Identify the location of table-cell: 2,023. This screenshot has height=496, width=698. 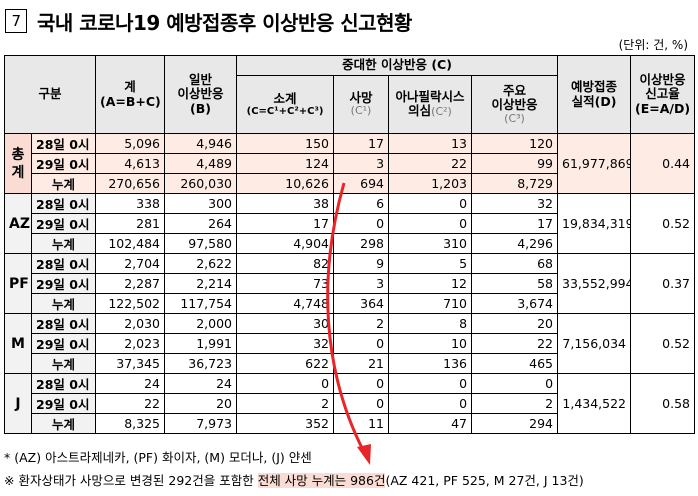
(130, 343).